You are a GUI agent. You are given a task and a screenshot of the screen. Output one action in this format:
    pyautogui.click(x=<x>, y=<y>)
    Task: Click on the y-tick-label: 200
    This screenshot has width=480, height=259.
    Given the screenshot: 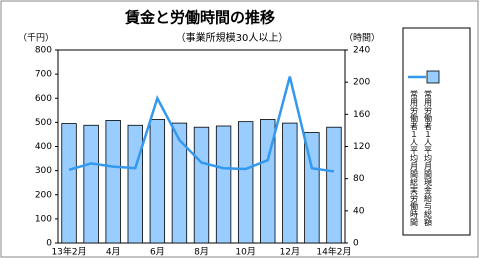 What is the action you would take?
    pyautogui.click(x=43, y=195)
    